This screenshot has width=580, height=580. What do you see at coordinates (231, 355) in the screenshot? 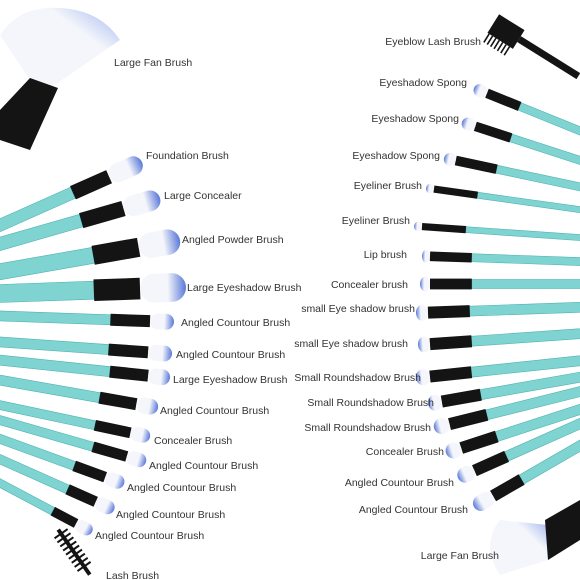
I see `label-left-angled-countour-brush-2: Angled Countour Brush` at bounding box center [231, 355].